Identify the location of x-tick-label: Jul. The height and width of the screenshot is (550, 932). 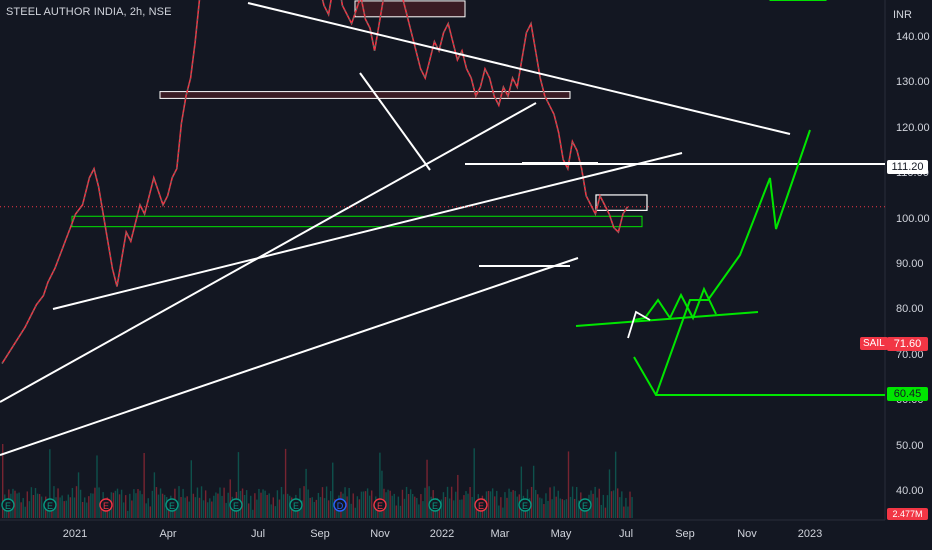
(258, 534).